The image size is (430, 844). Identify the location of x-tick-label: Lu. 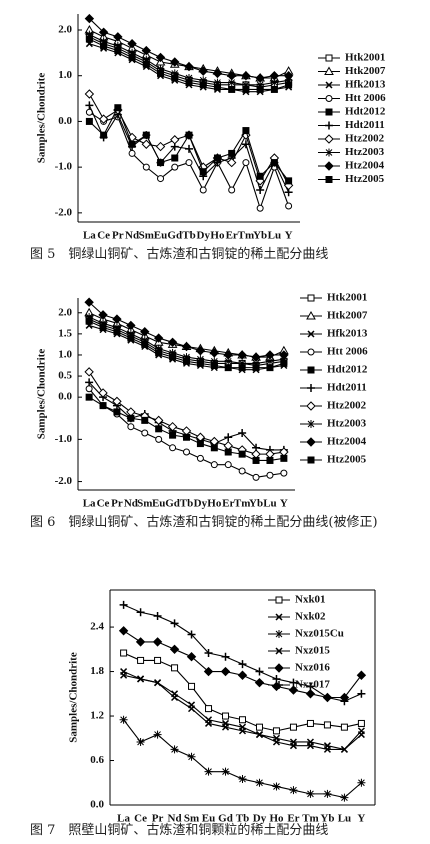
(344, 819).